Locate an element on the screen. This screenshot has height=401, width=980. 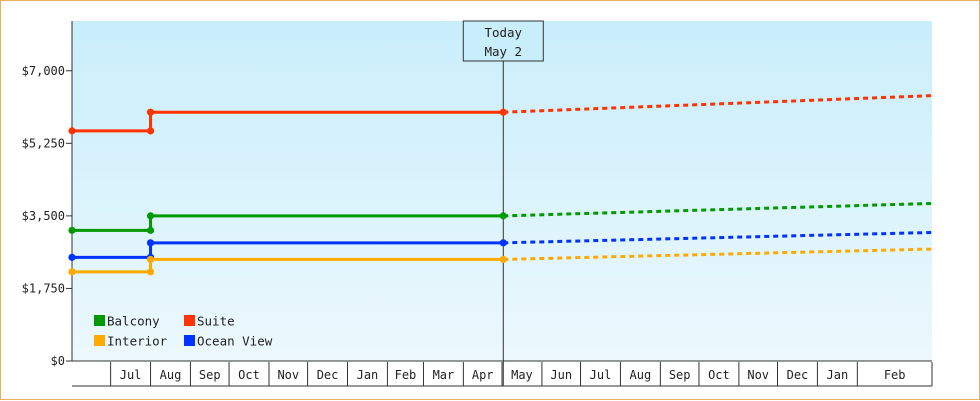
legend: Balcony Suite Interior Ocean View is located at coordinates (183, 331).